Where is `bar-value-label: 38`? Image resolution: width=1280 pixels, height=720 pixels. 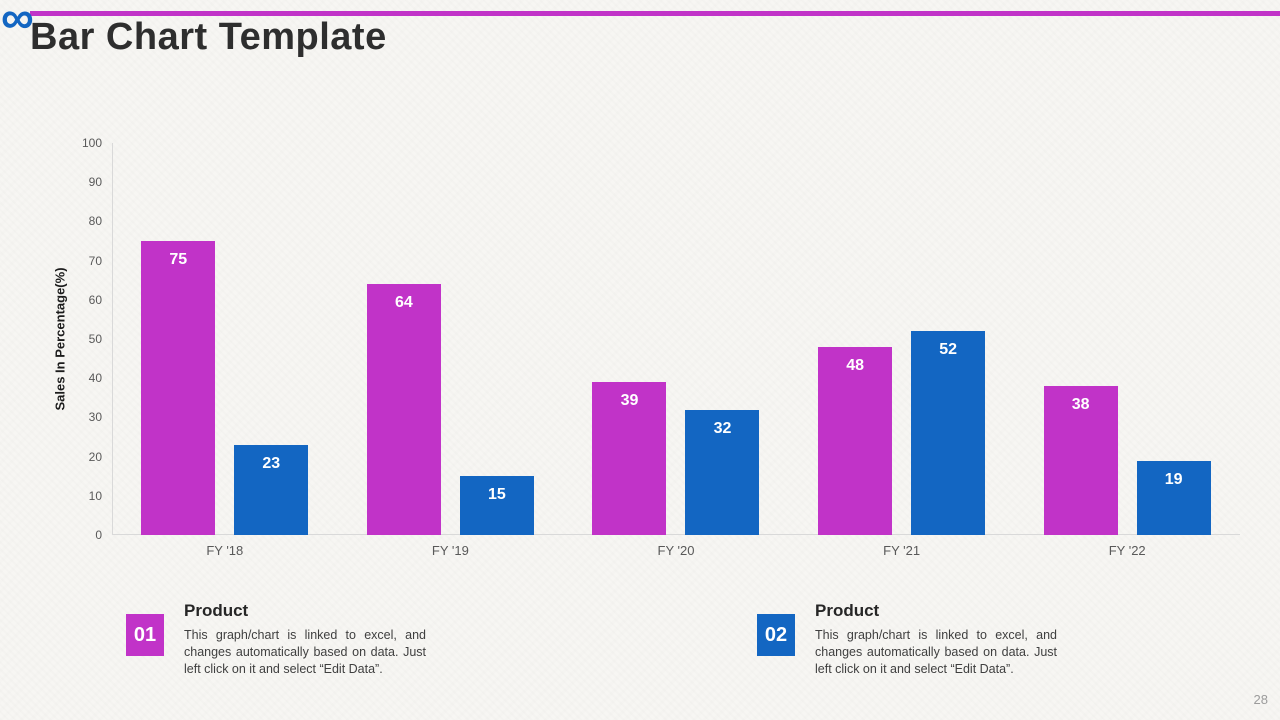
bar-value-label: 38 is located at coordinates (1080, 405).